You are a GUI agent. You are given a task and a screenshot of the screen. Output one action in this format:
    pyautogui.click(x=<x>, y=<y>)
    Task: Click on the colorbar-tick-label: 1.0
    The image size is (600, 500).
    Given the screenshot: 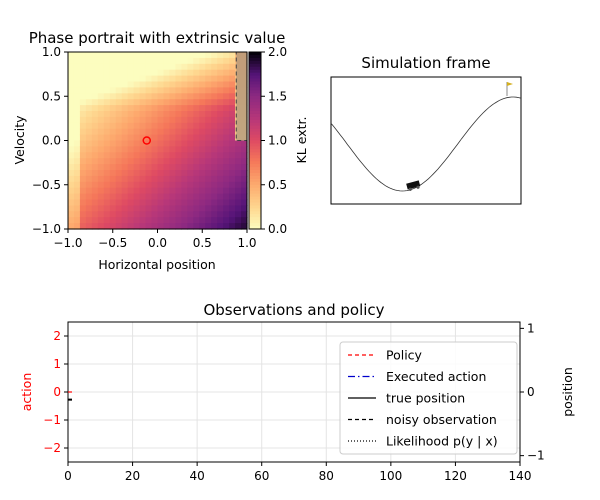 What is the action you would take?
    pyautogui.click(x=277, y=141)
    